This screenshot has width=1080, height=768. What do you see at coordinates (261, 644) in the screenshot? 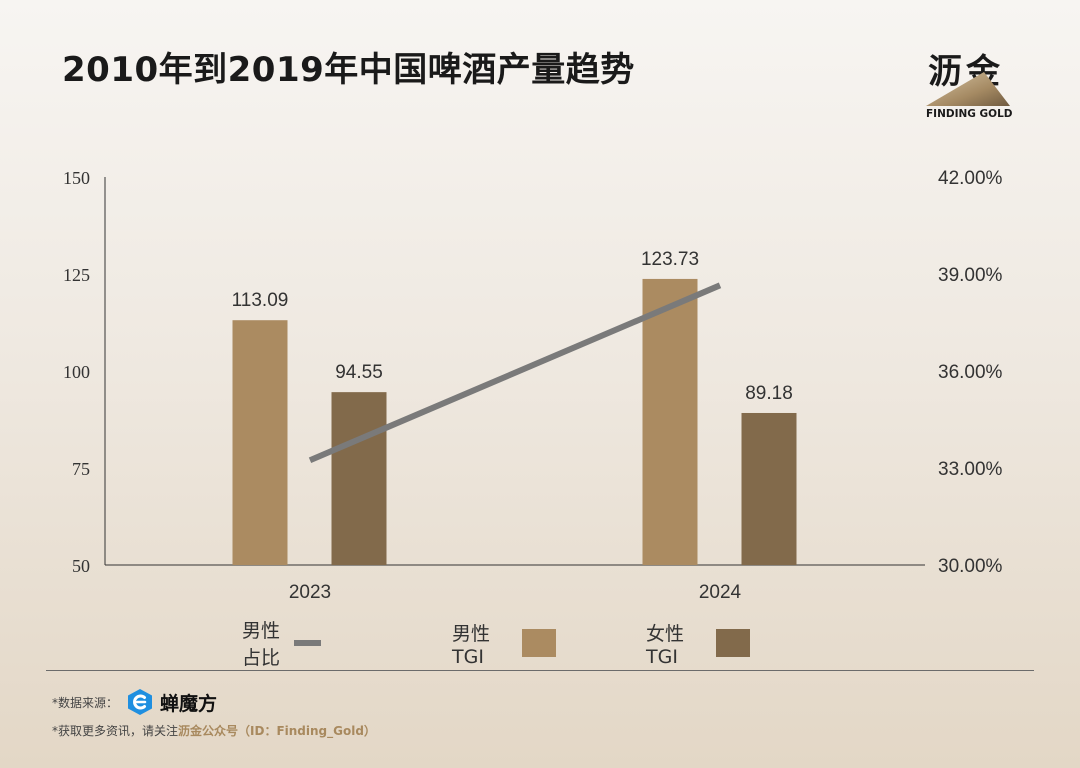
I see `legend-label: 男性占比` at bounding box center [261, 644].